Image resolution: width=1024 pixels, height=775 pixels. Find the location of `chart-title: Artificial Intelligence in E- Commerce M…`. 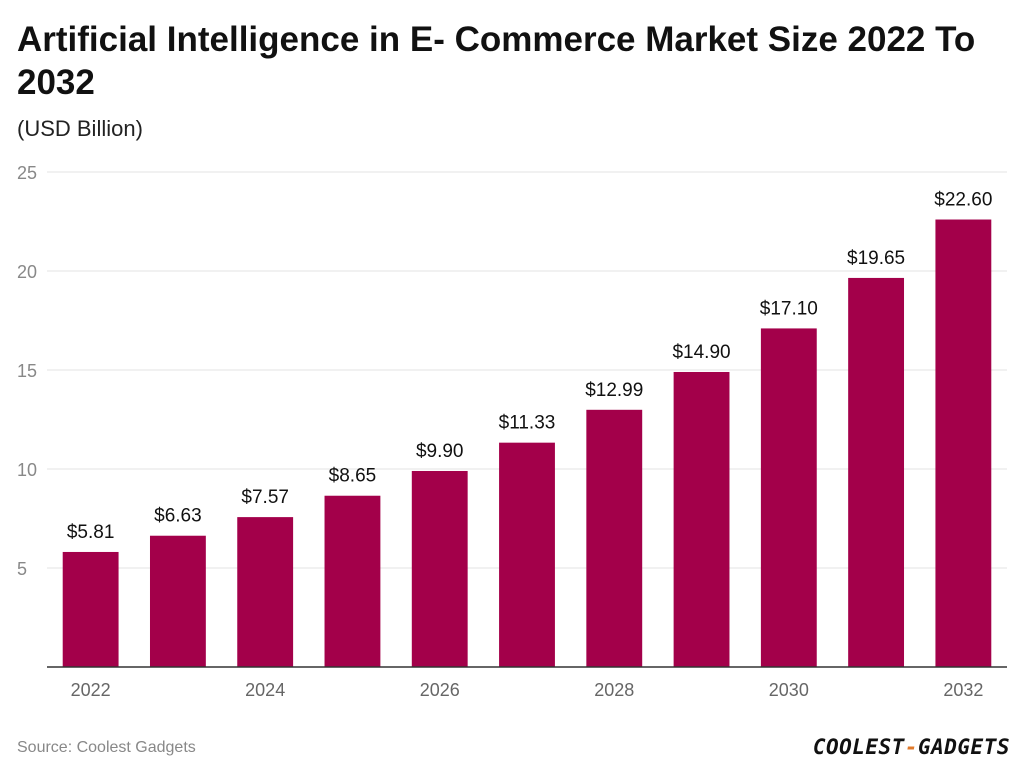

chart-title: Artificial Intelligence in E- Commerce M… is located at coordinates (496, 61).